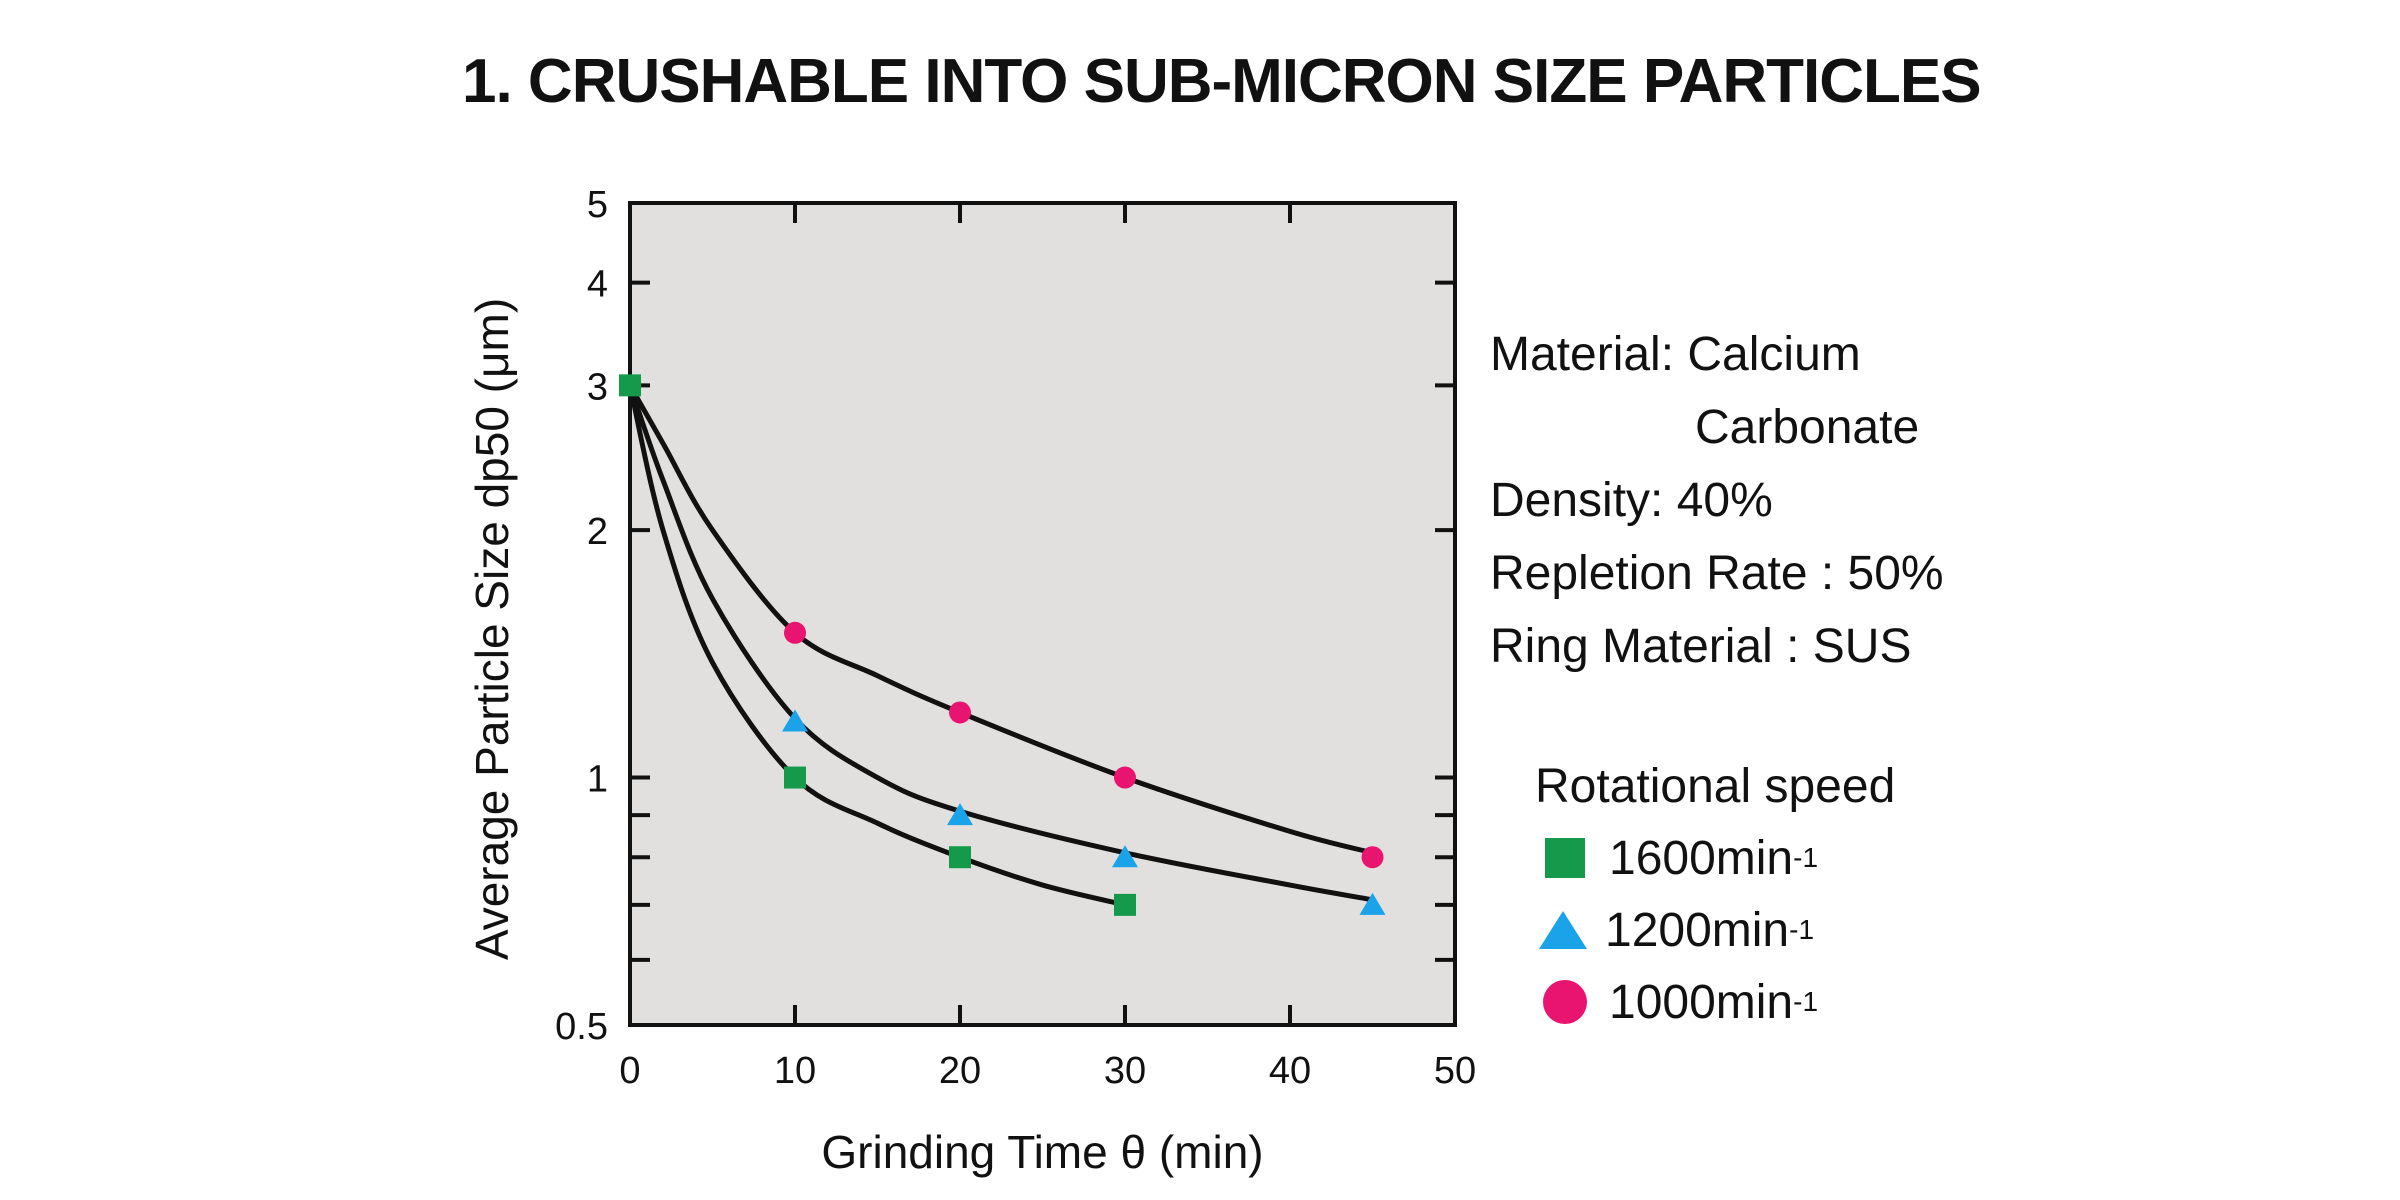  Describe the element at coordinates (597, 532) in the screenshot. I see `y-tick-label: 2` at that location.